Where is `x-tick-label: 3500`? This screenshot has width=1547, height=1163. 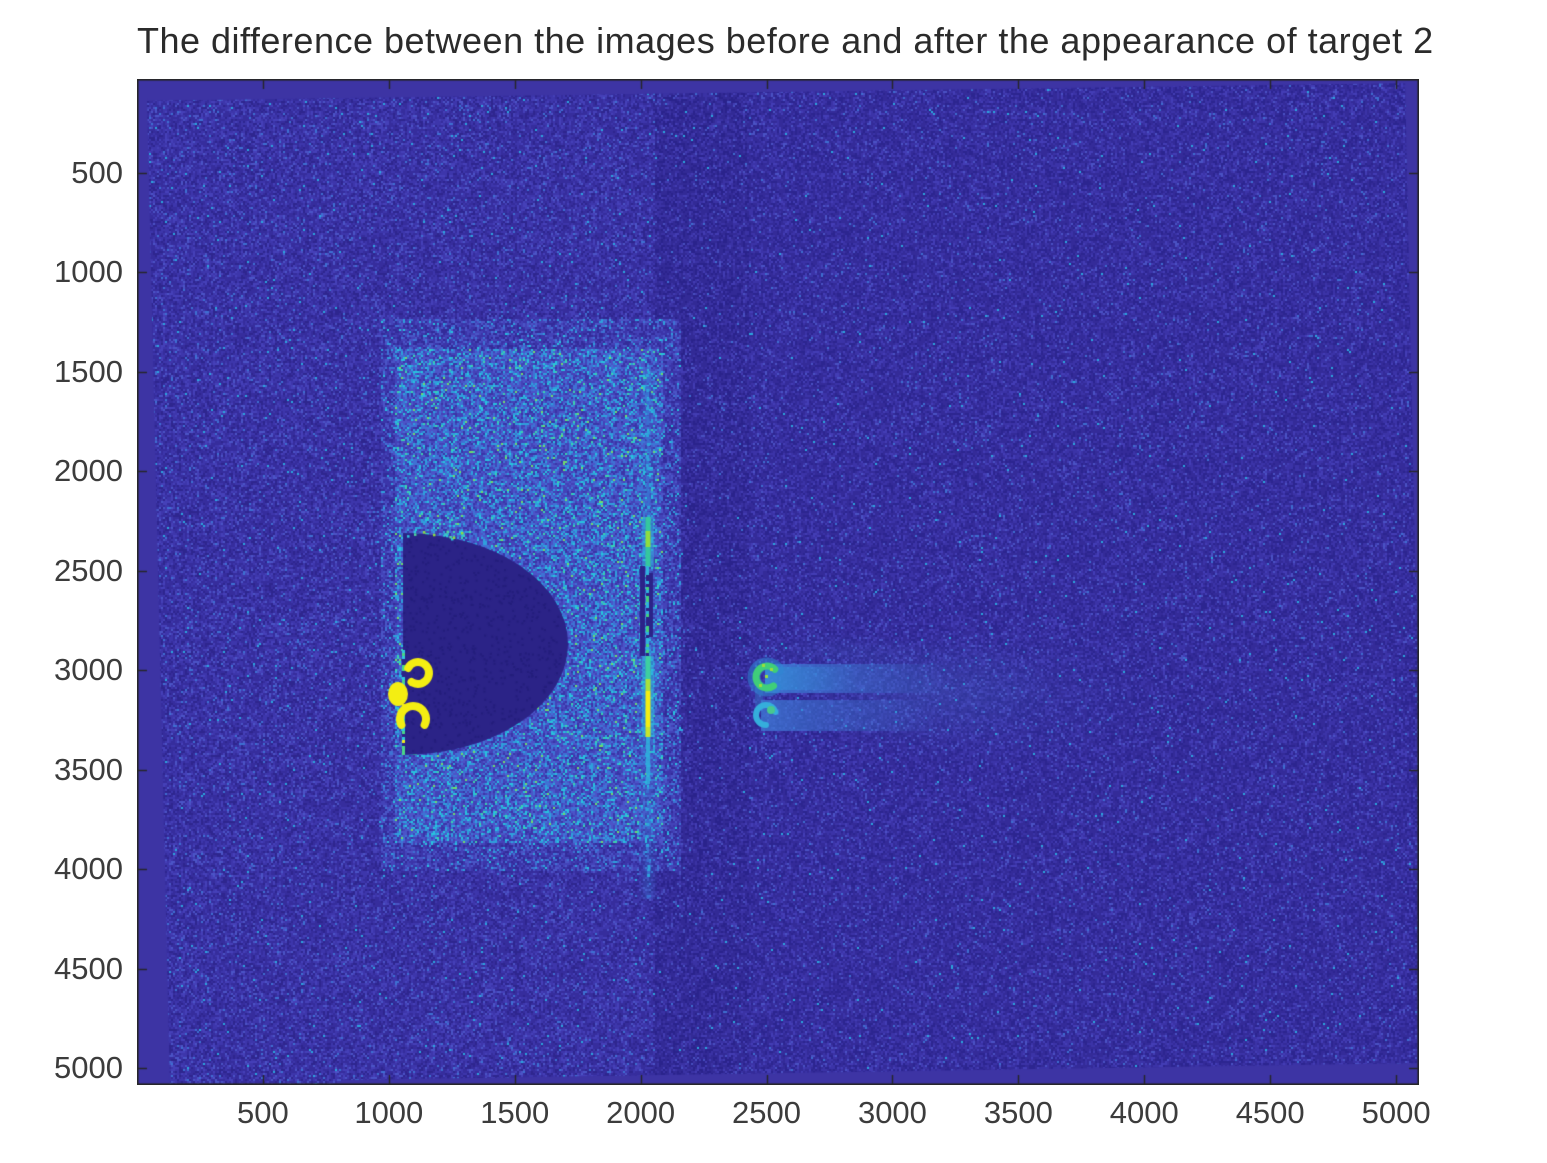
x-tick-label: 3500 is located at coordinates (1018, 1112).